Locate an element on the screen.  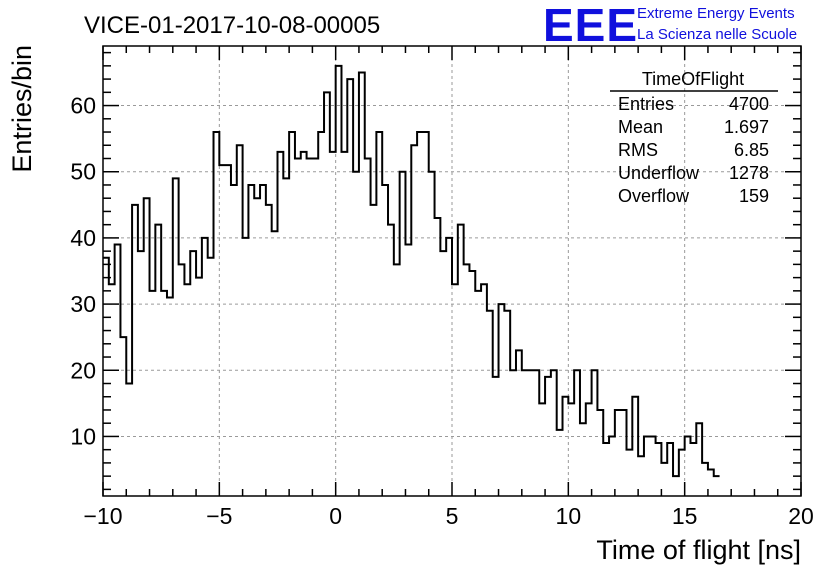
x-tick-label: 15 is located at coordinates (685, 516).